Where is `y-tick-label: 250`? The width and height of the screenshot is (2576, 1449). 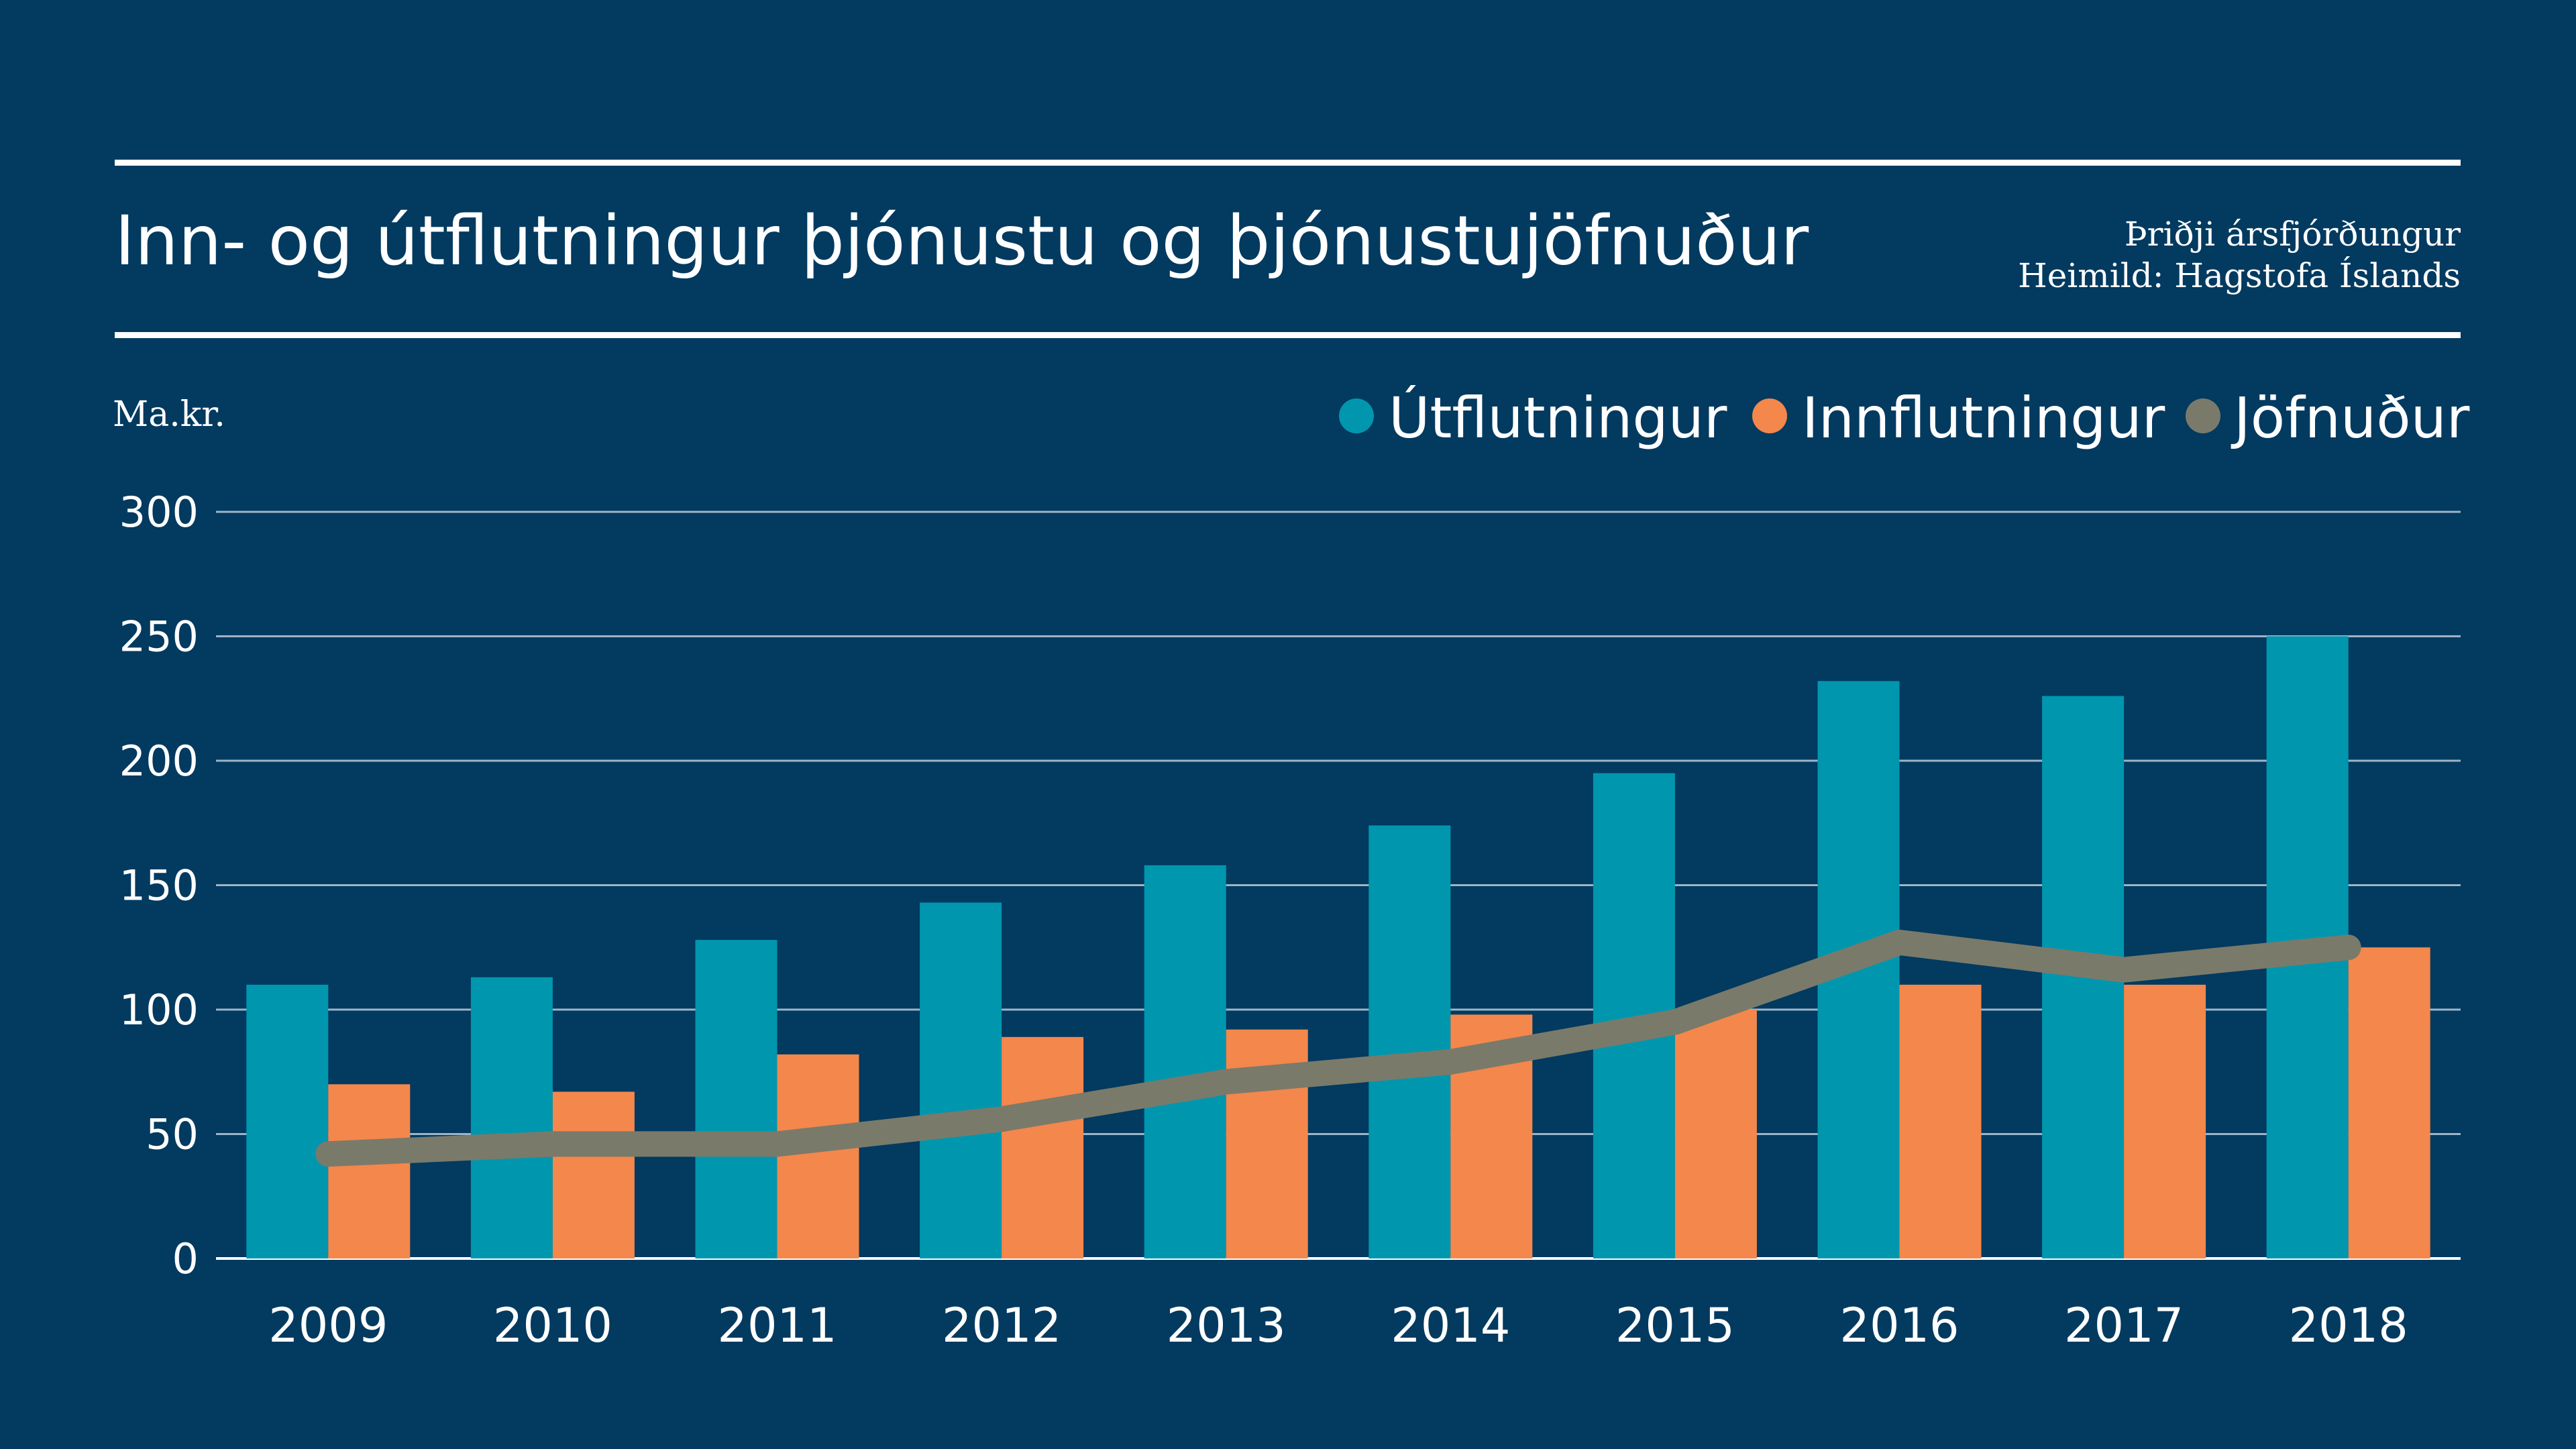 y-tick-label: 250 is located at coordinates (159, 636).